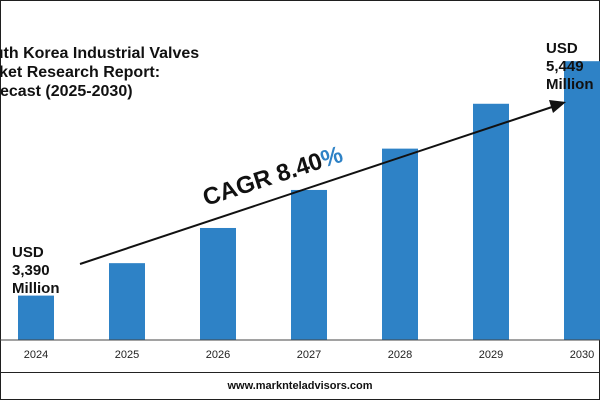  I want to click on bar-2025, so click(127, 301).